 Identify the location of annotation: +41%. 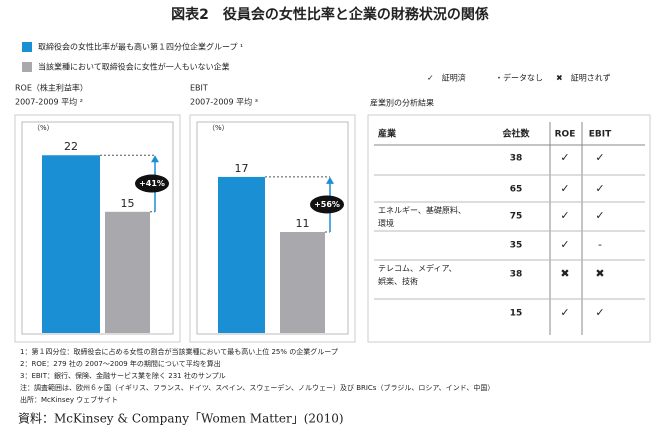
(152, 183).